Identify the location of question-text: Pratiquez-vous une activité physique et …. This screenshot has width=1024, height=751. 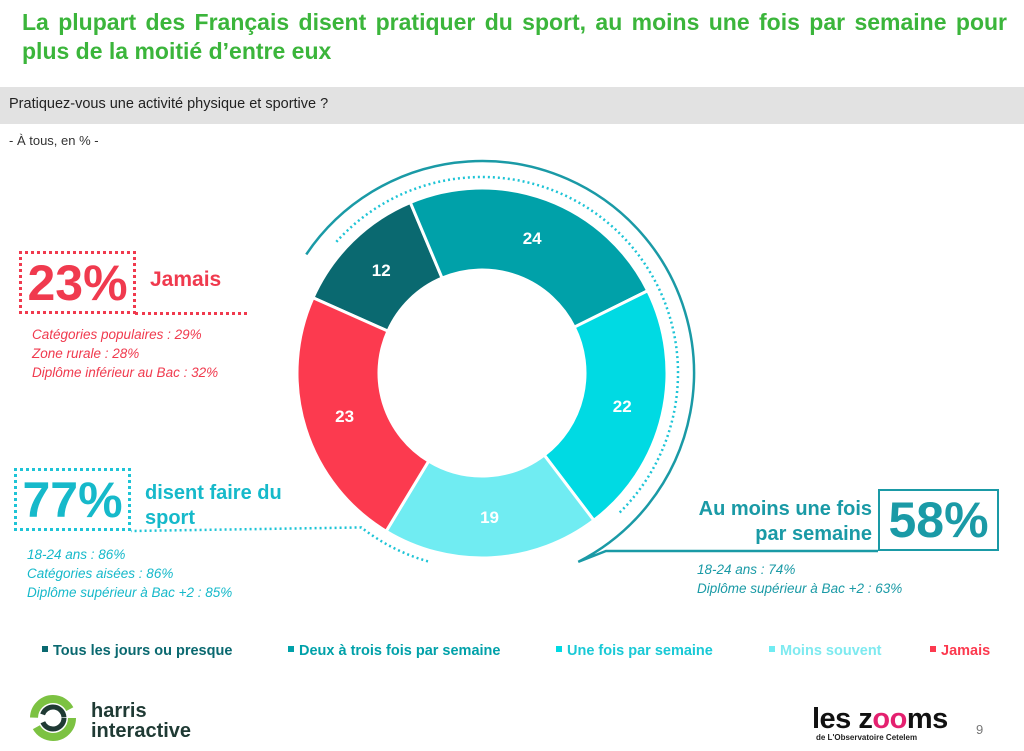
(169, 104).